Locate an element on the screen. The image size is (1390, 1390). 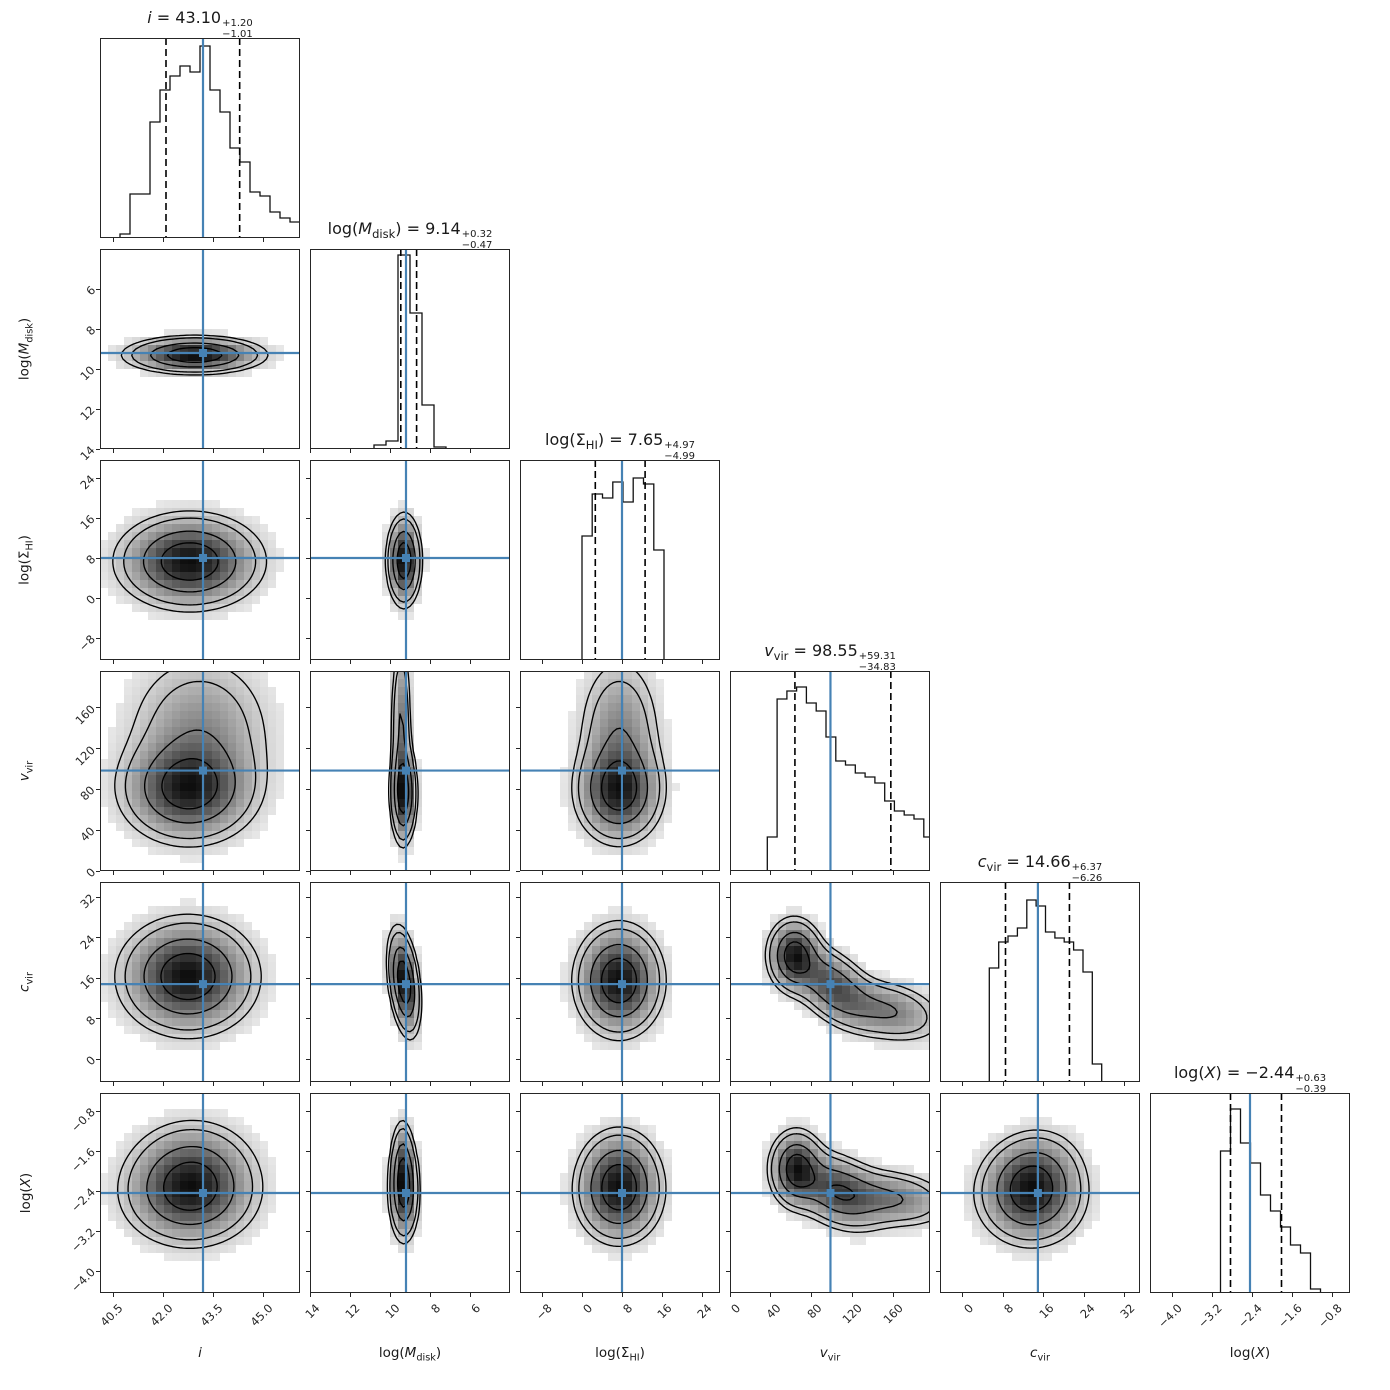
x-tick-label-log_X: −3.2 is located at coordinates (1210, 1316).